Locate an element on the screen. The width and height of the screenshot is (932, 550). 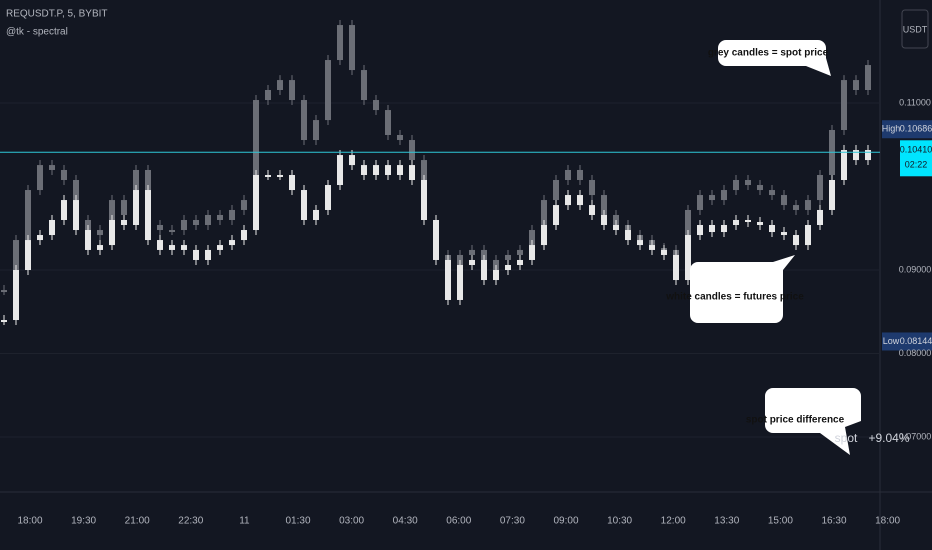
x-tick-label: 06:00 is located at coordinates (458, 521).